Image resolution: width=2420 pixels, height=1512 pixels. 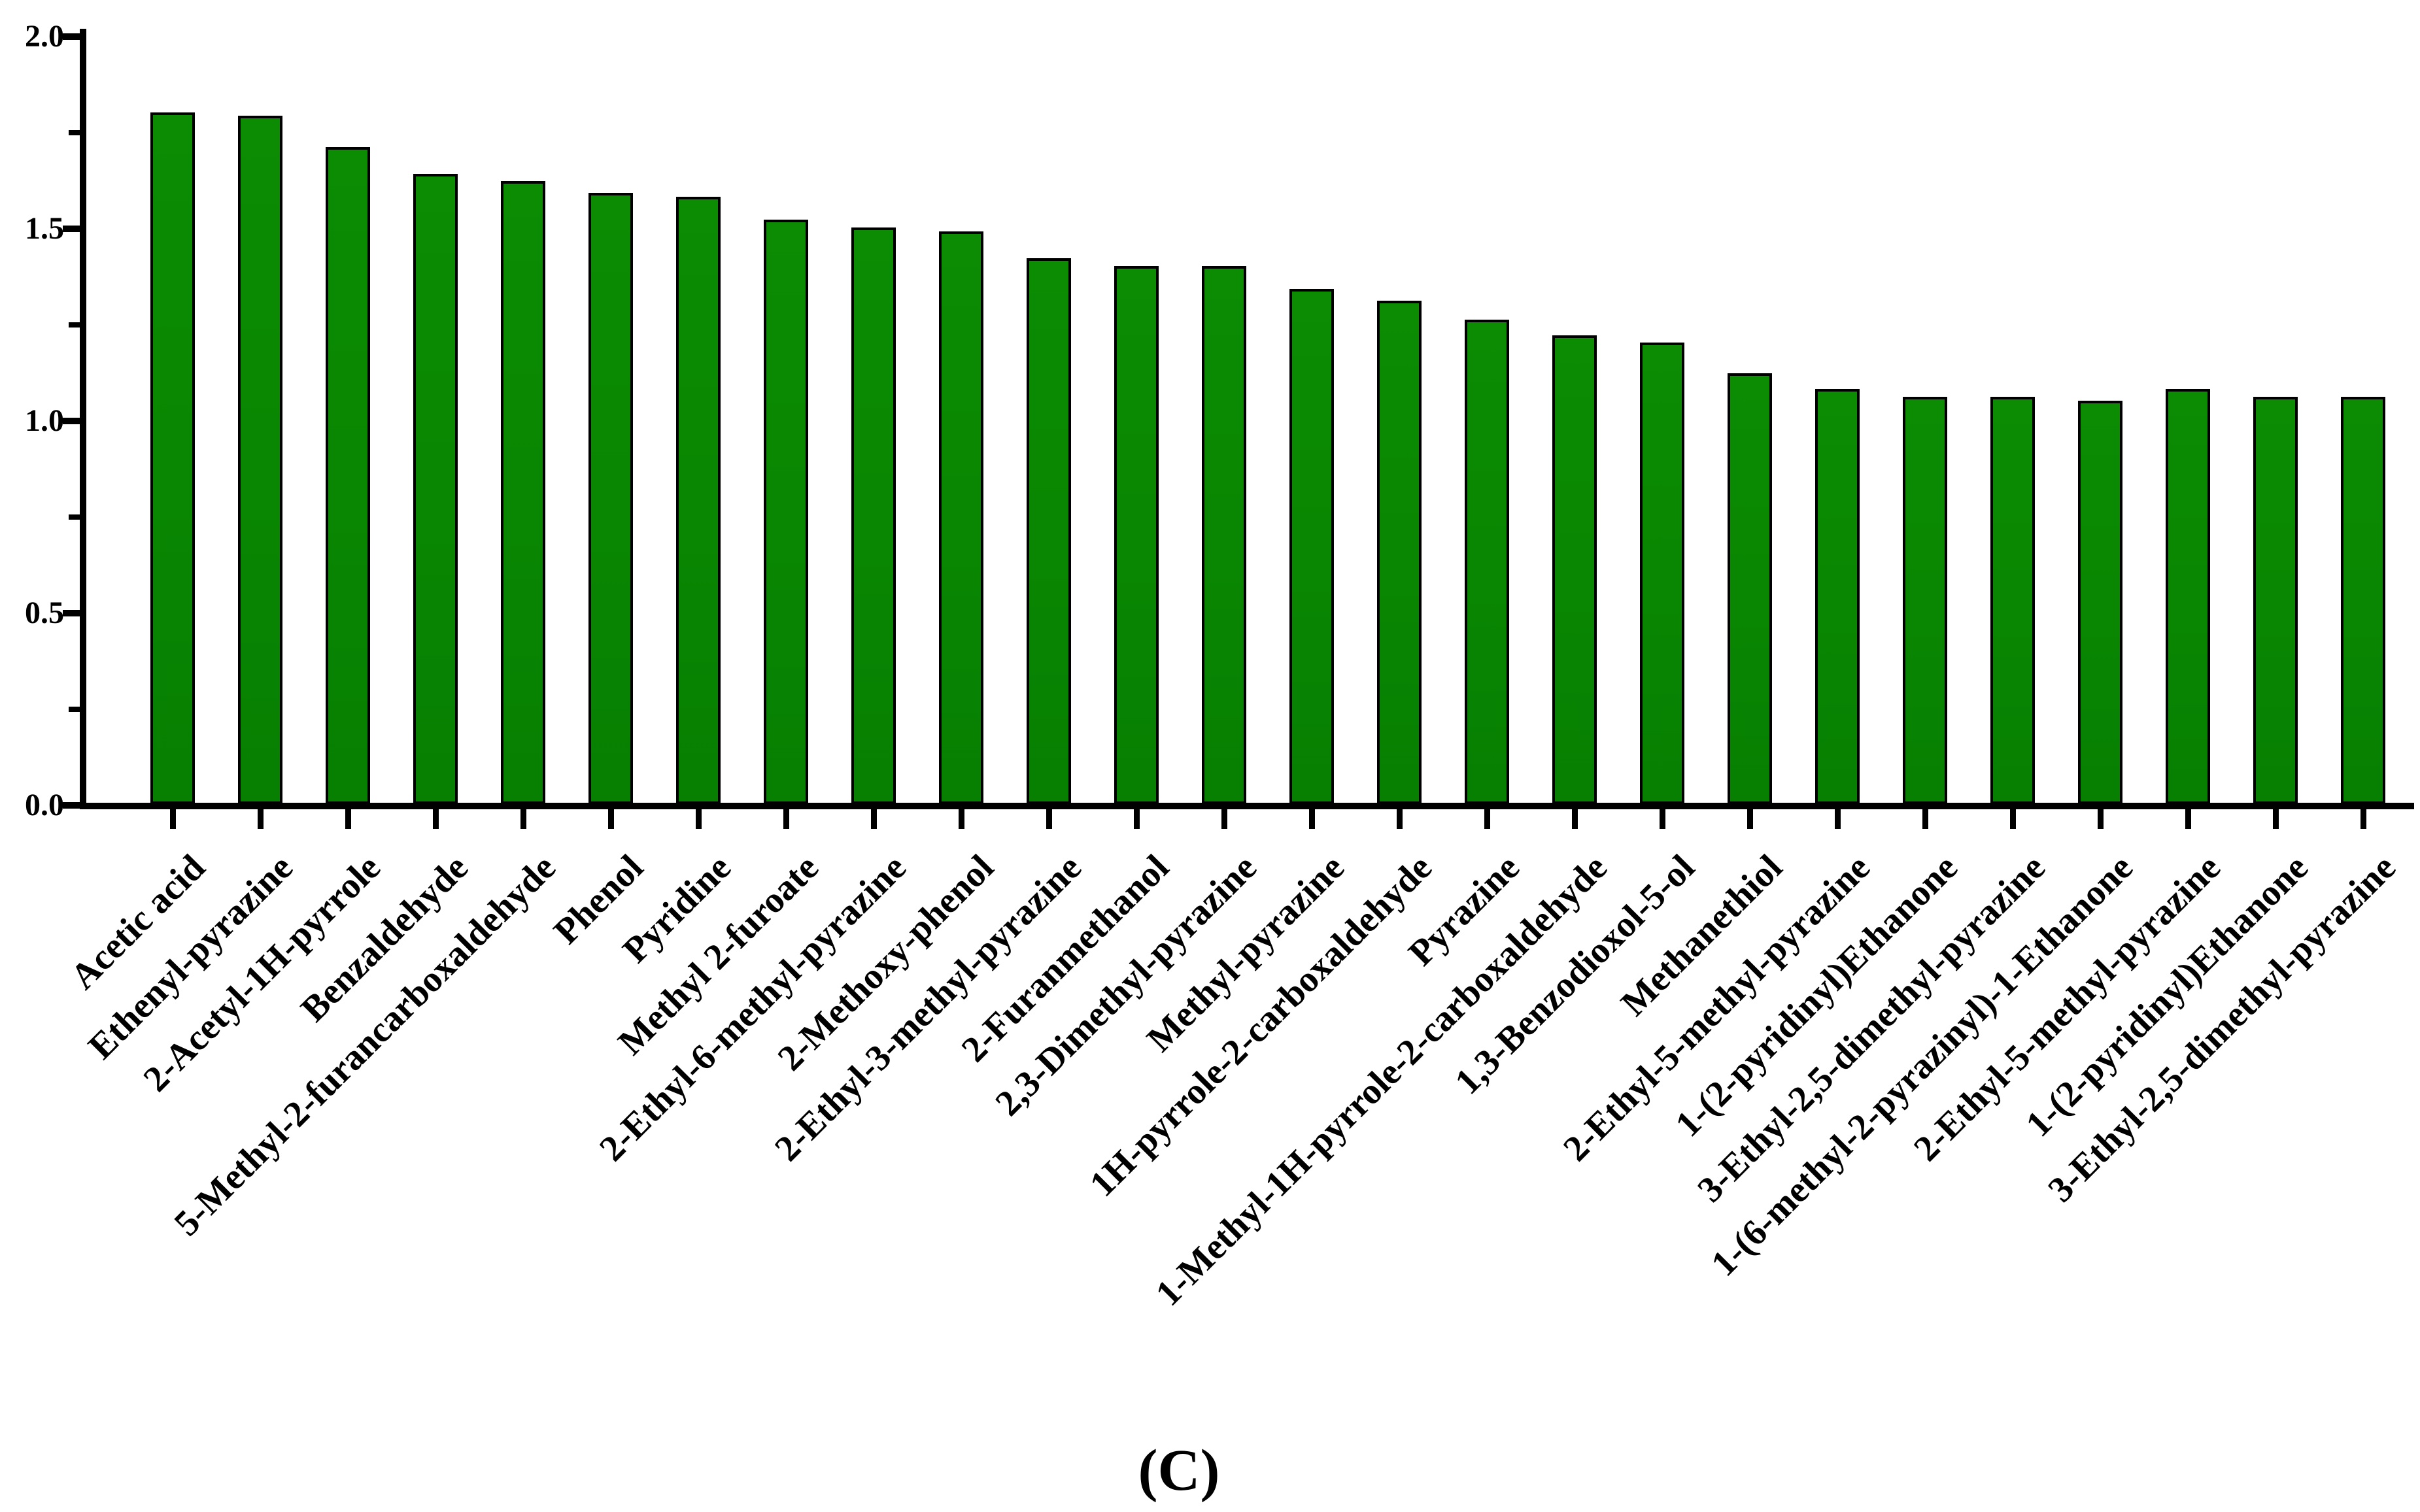 What do you see at coordinates (44, 36) in the screenshot?
I see `y-tick-label: 2.0` at bounding box center [44, 36].